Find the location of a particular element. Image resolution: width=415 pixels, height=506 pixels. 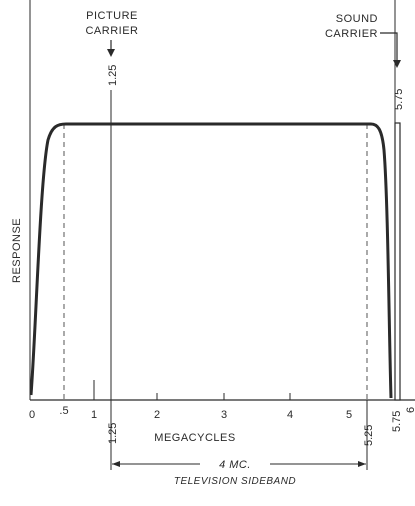

picture-marker-bottom: 1.25 is located at coordinates (113, 433).